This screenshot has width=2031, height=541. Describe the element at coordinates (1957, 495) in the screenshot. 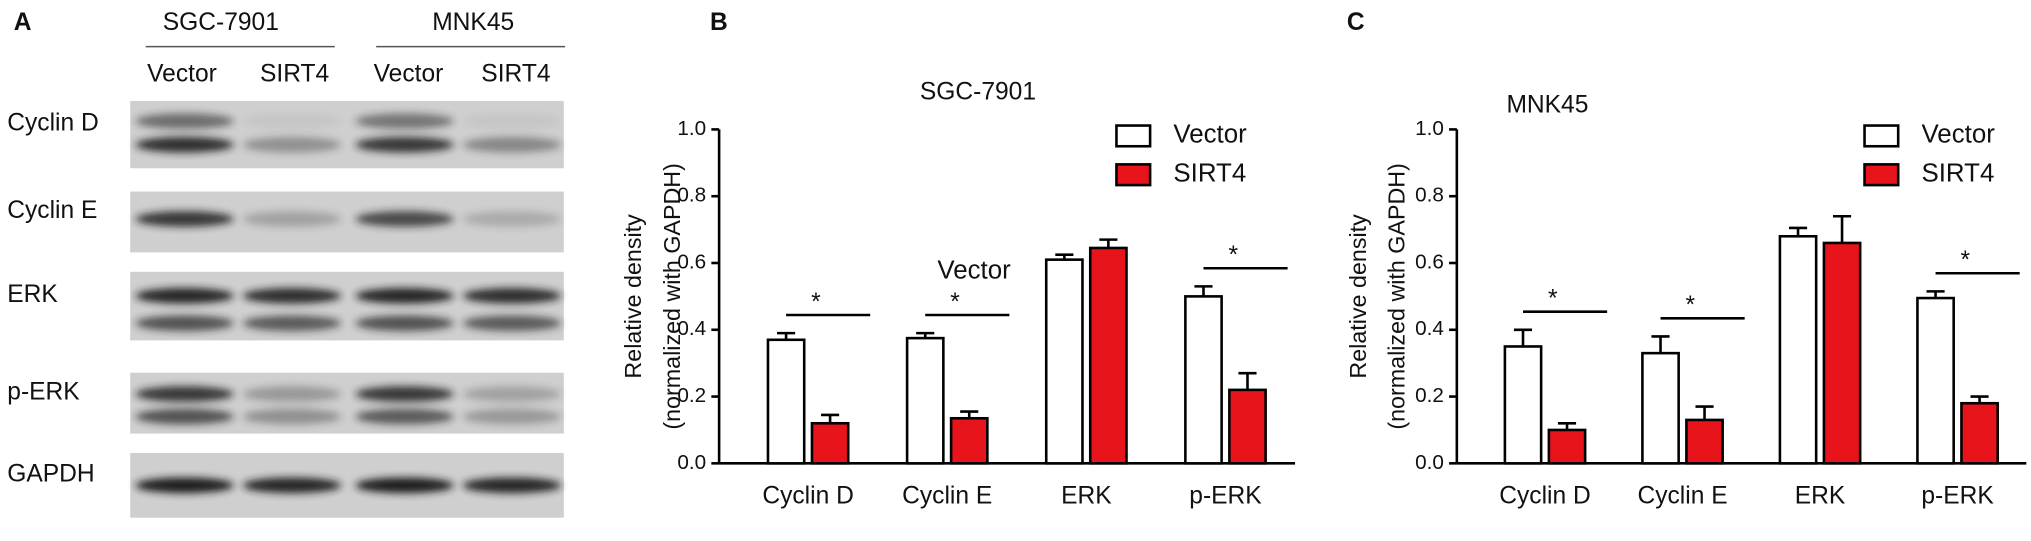

I see `x-tick-label: p-ERK` at that location.